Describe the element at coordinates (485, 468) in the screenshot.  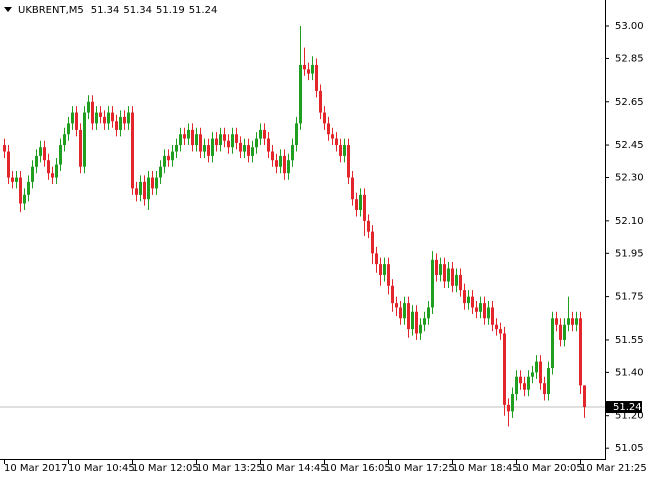
I see `x-tick-label: 10 Mar 18:45` at that location.